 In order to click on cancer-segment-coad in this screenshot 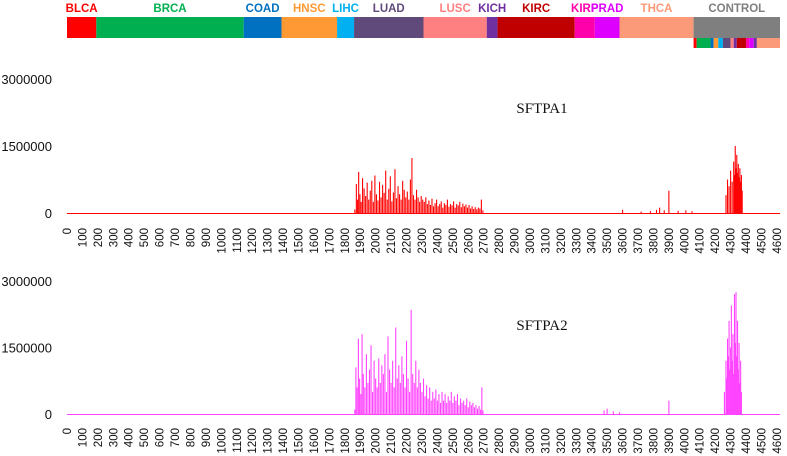, I will do `click(262, 27)`.